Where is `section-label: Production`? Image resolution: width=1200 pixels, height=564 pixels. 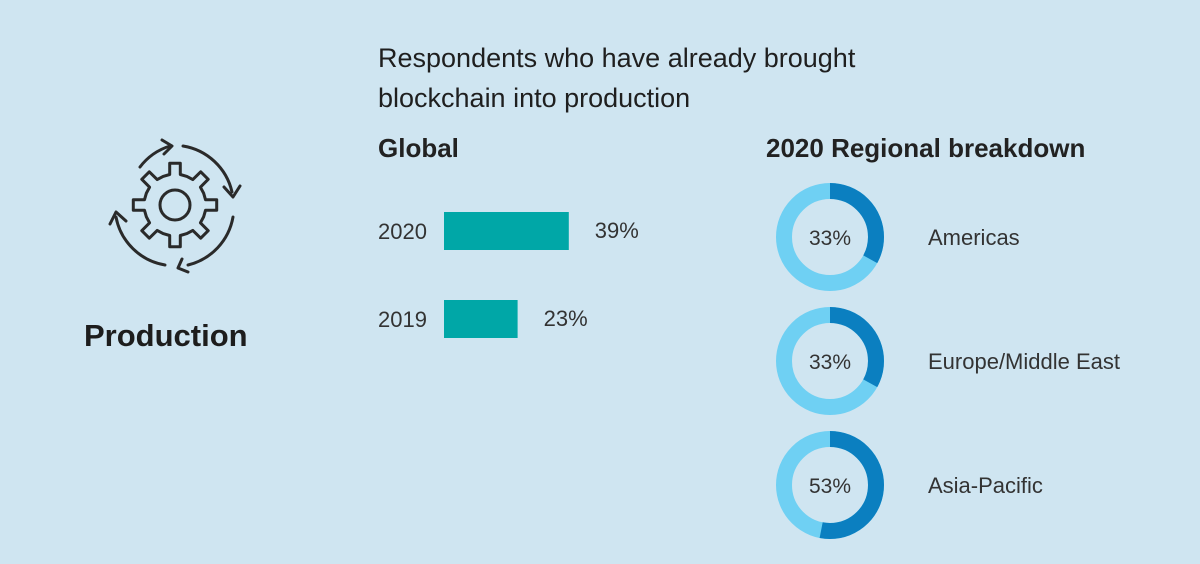 section-label: Production is located at coordinates (166, 335).